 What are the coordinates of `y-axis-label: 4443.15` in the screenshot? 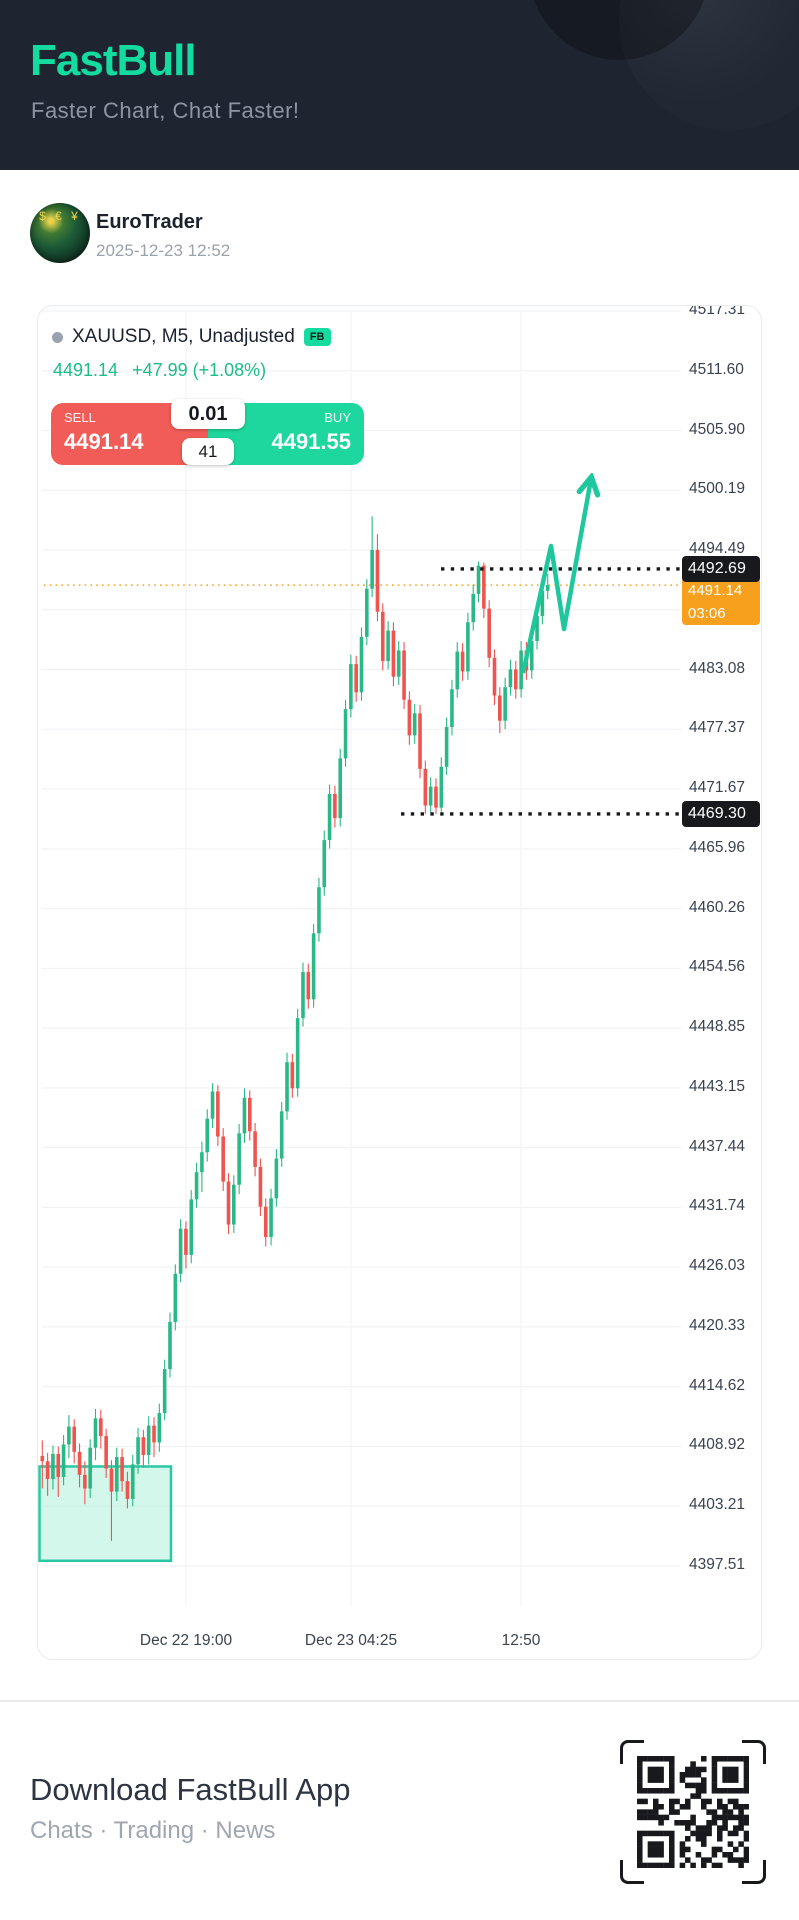 It's located at (717, 1086).